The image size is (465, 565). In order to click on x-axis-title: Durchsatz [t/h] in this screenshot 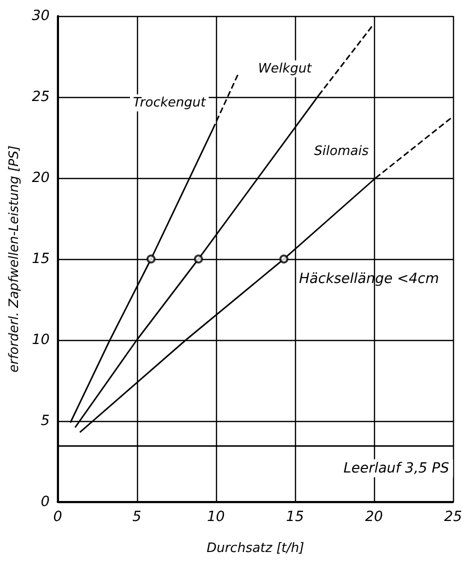, I will do `click(255, 548)`.